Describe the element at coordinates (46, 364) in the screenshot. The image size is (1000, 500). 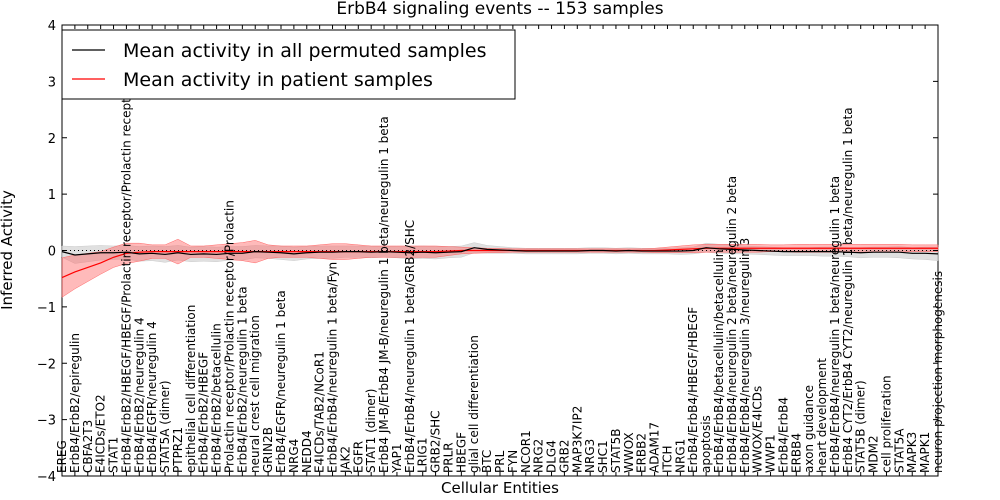
I see `y-tick-label: −2` at that location.